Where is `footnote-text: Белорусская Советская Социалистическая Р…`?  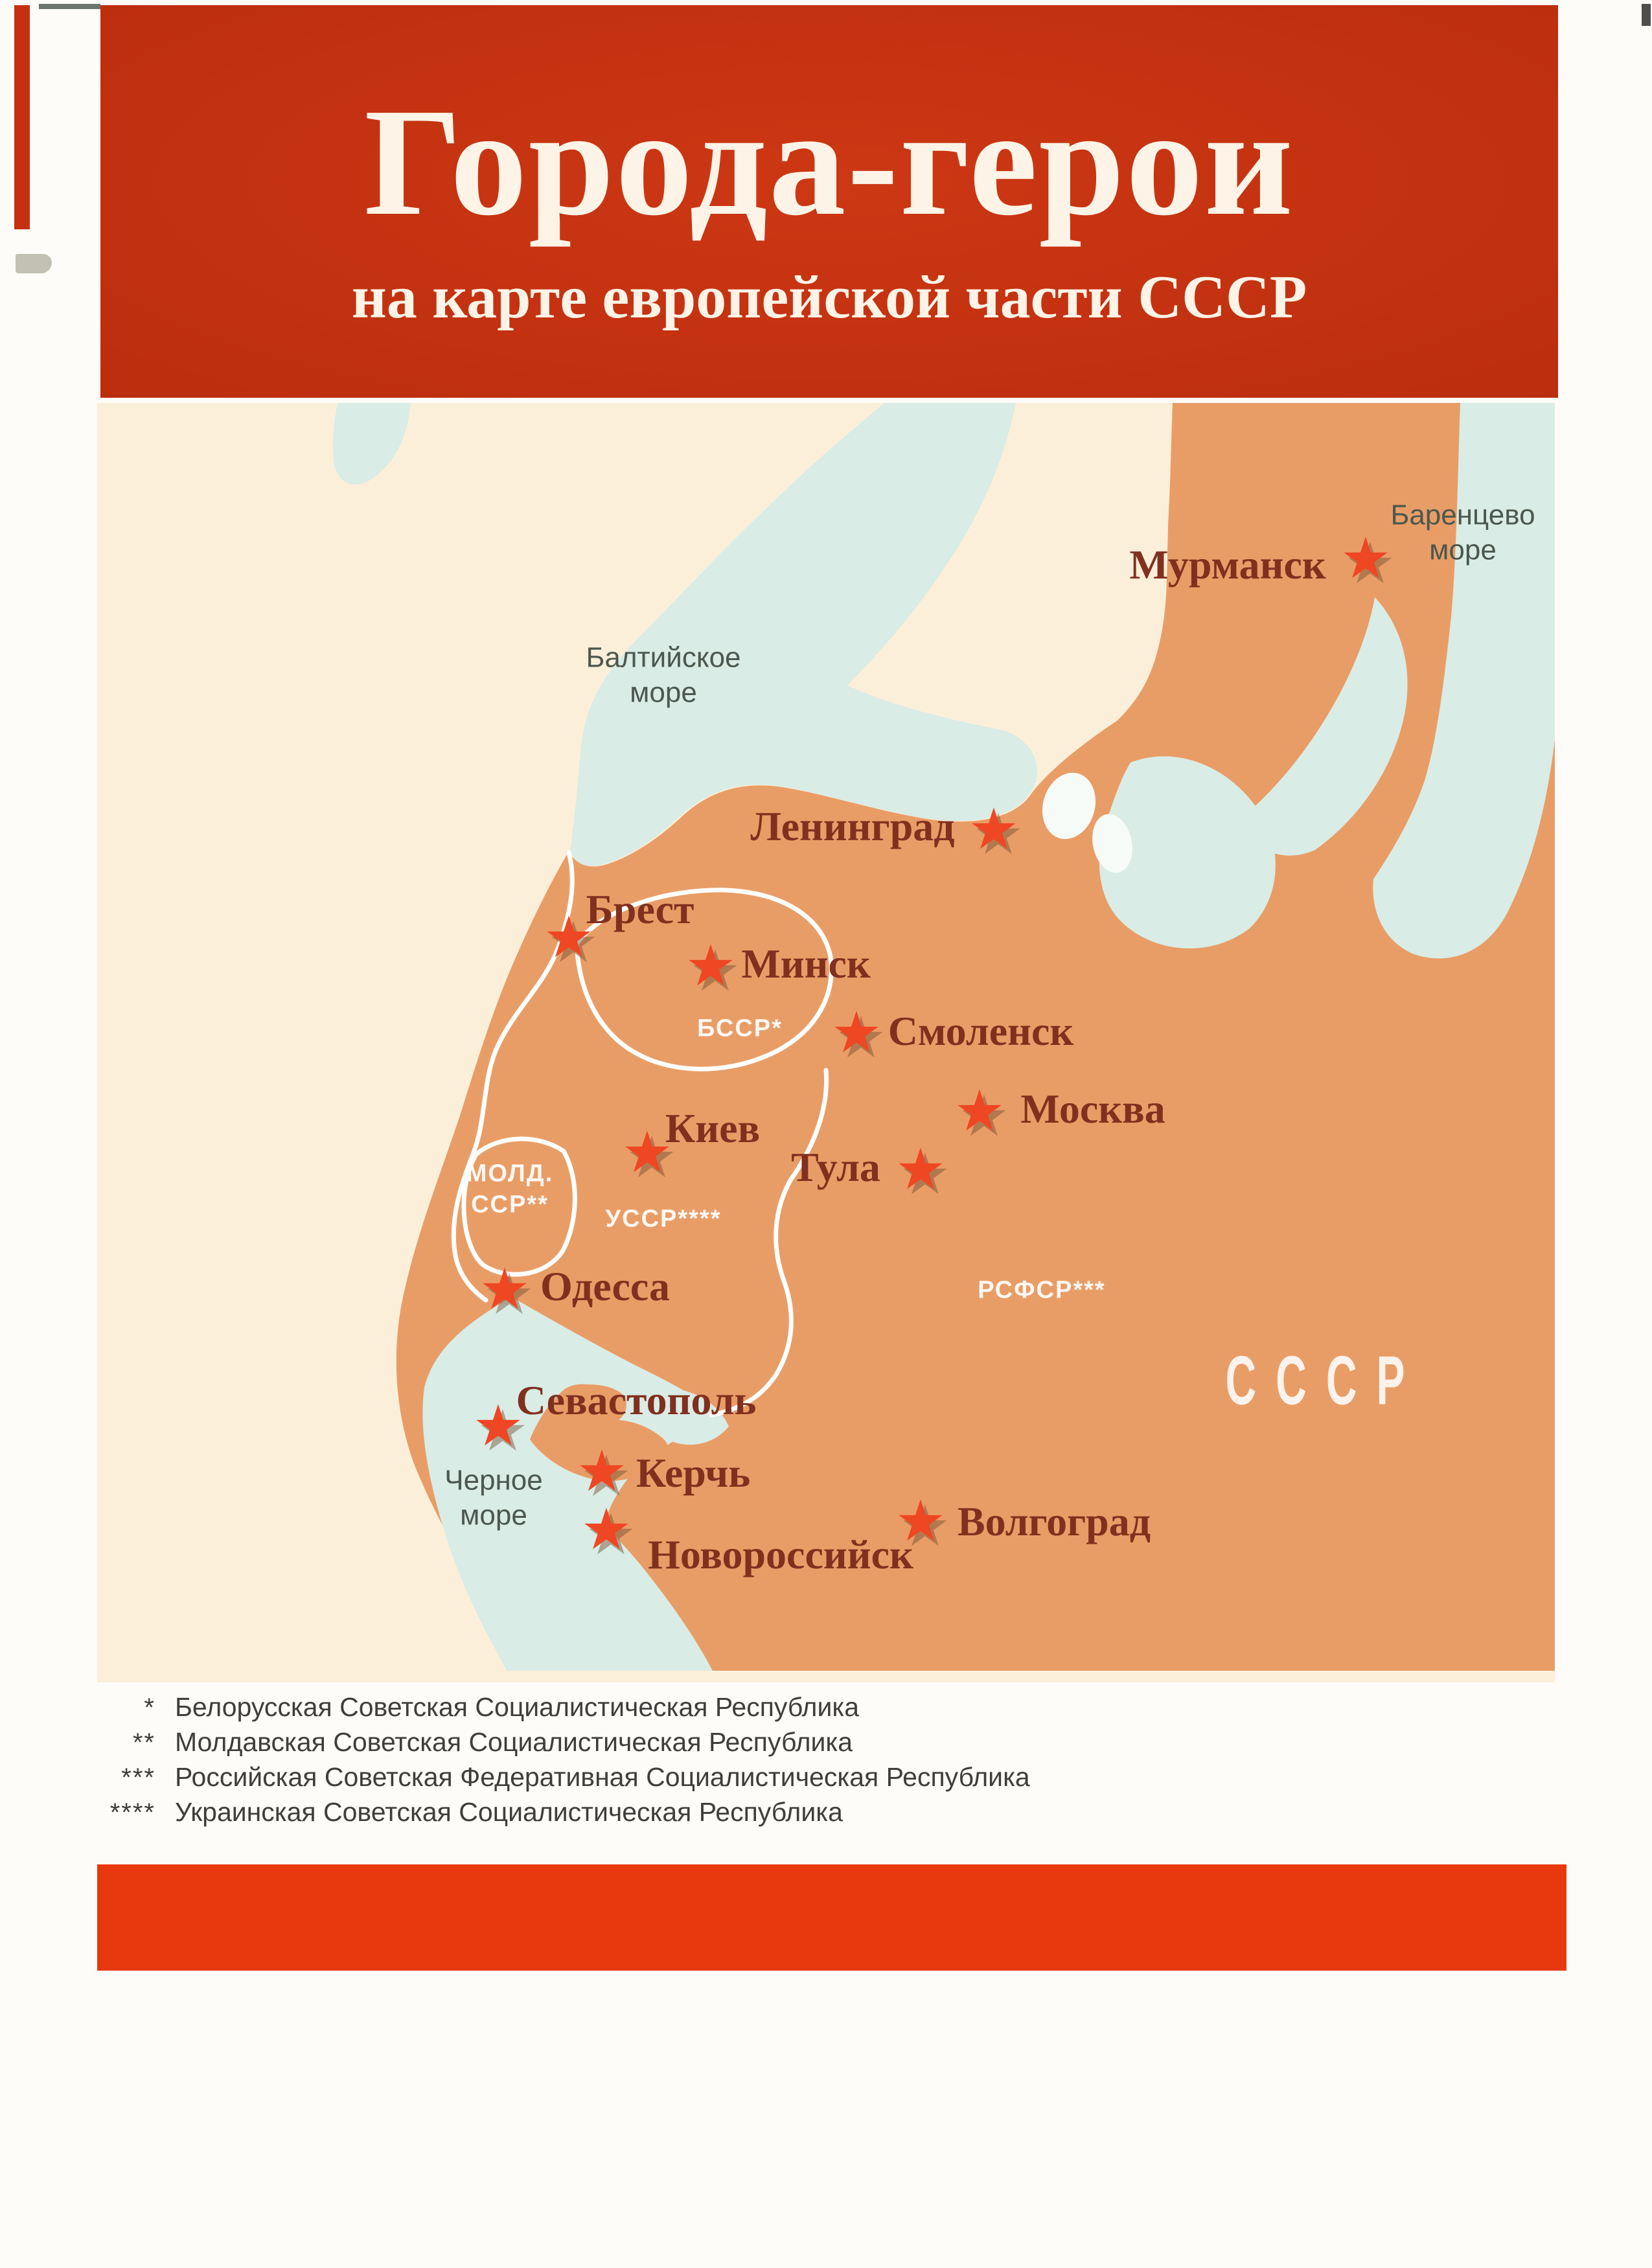 footnote-text: Белорусская Советская Социалистическая Р… is located at coordinates (517, 1707).